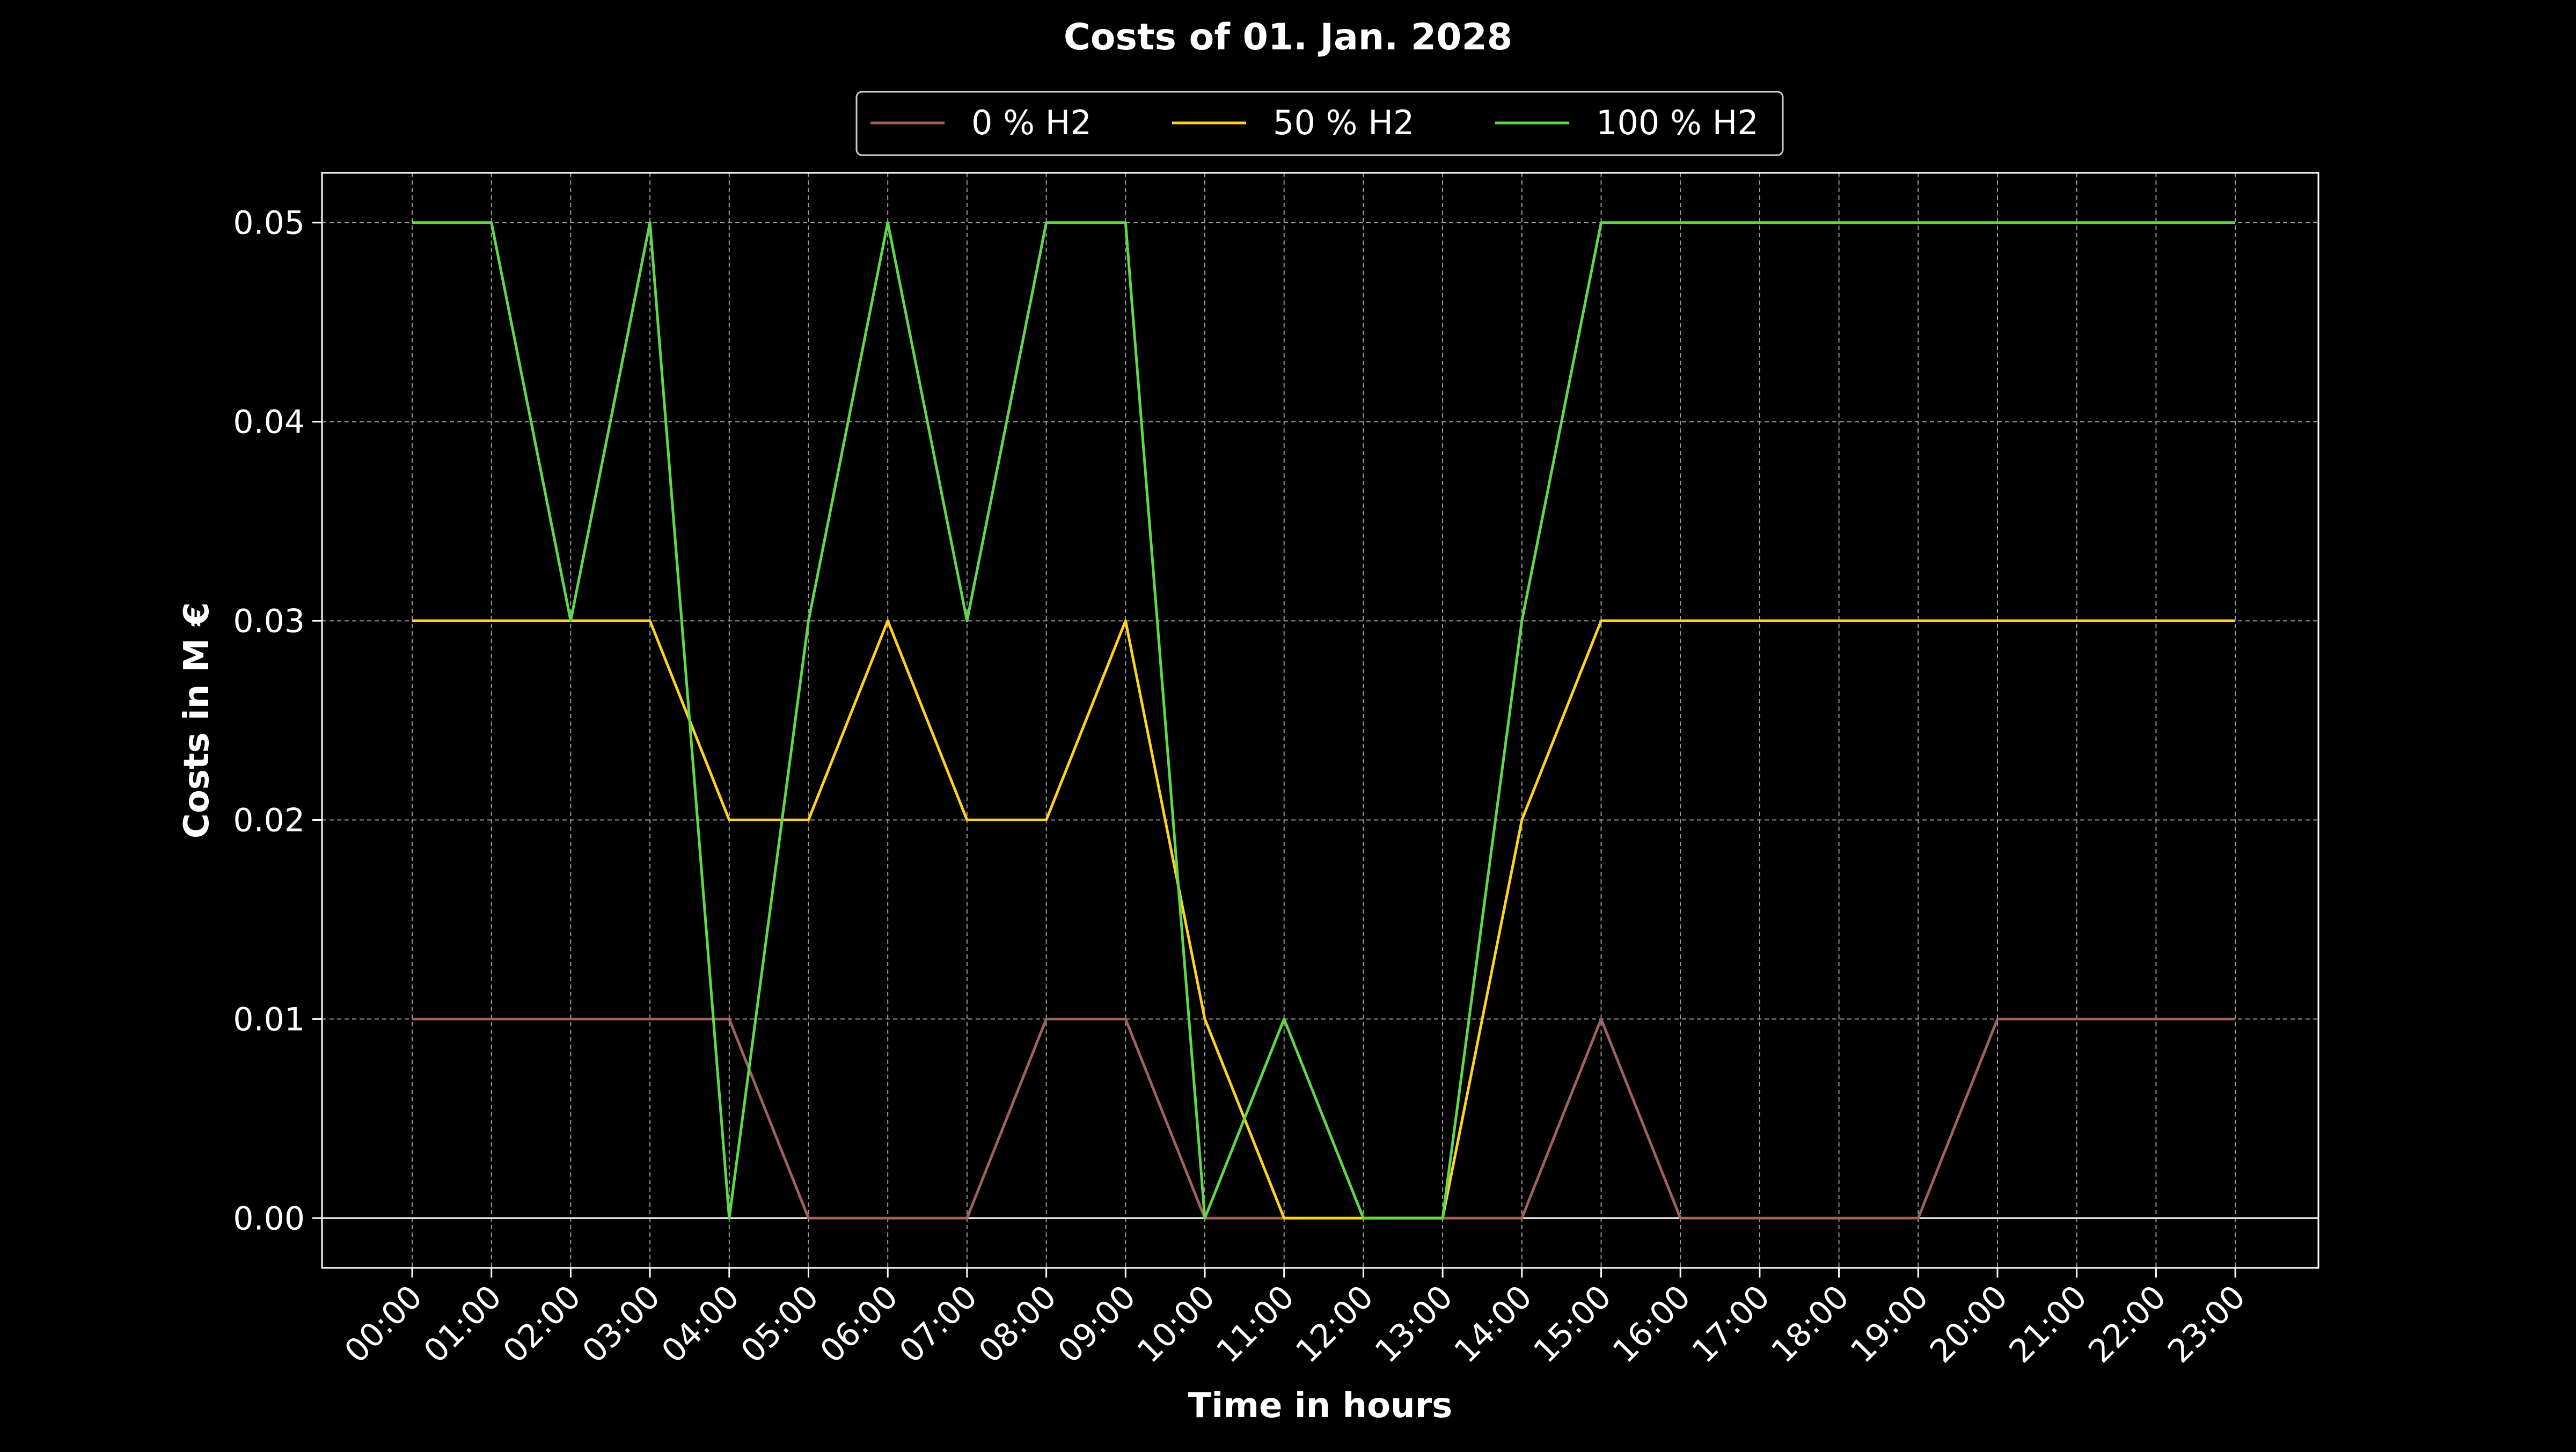 This screenshot has height=1452, width=2576. Describe the element at coordinates (269, 1218) in the screenshot. I see `y-tick-label: 0.00` at that location.